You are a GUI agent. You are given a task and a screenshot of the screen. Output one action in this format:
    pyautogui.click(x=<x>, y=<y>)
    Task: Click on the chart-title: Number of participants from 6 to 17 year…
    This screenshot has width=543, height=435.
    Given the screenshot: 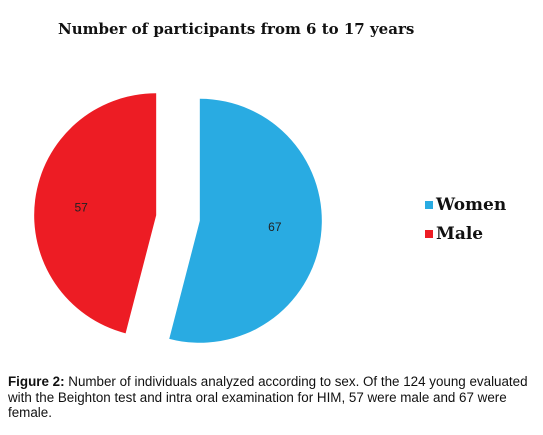 What is the action you would take?
    pyautogui.click(x=236, y=29)
    